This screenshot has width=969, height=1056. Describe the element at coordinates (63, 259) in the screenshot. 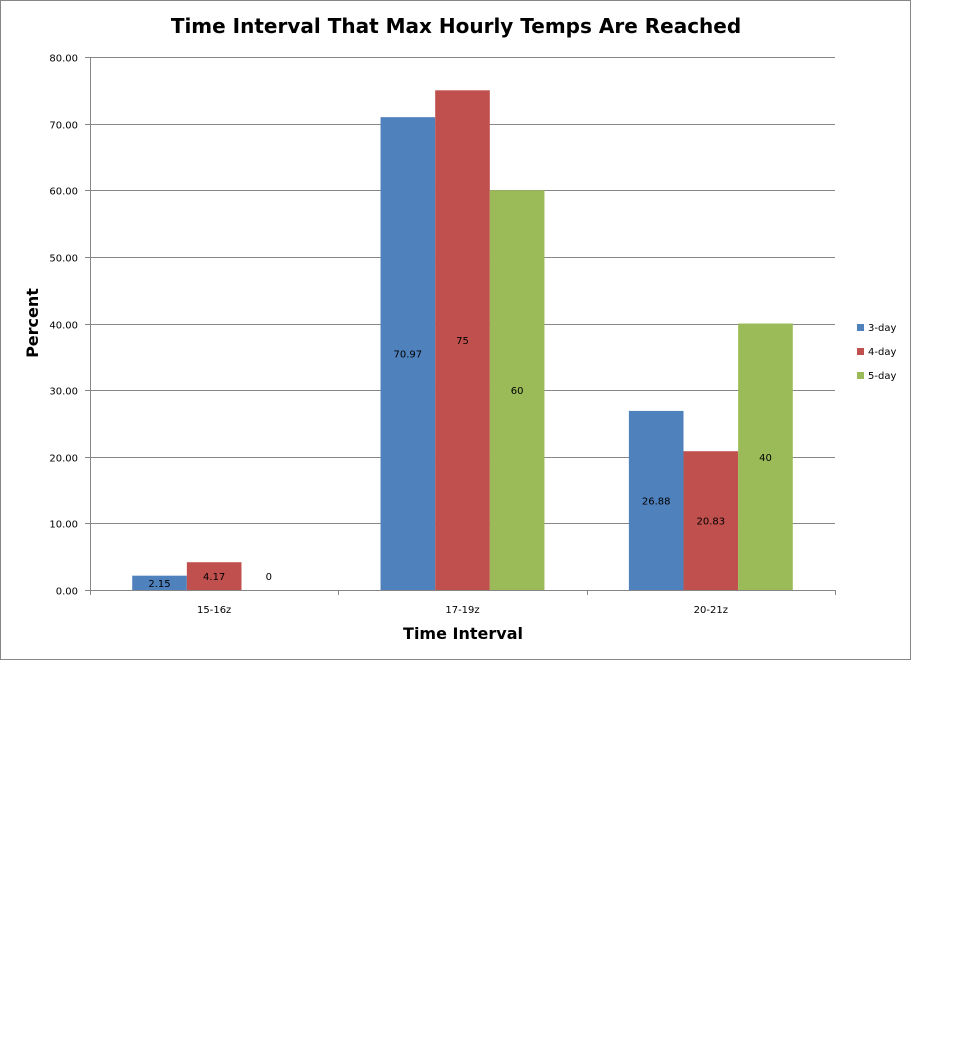

I see `y-tick-label: 50.00` at that location.